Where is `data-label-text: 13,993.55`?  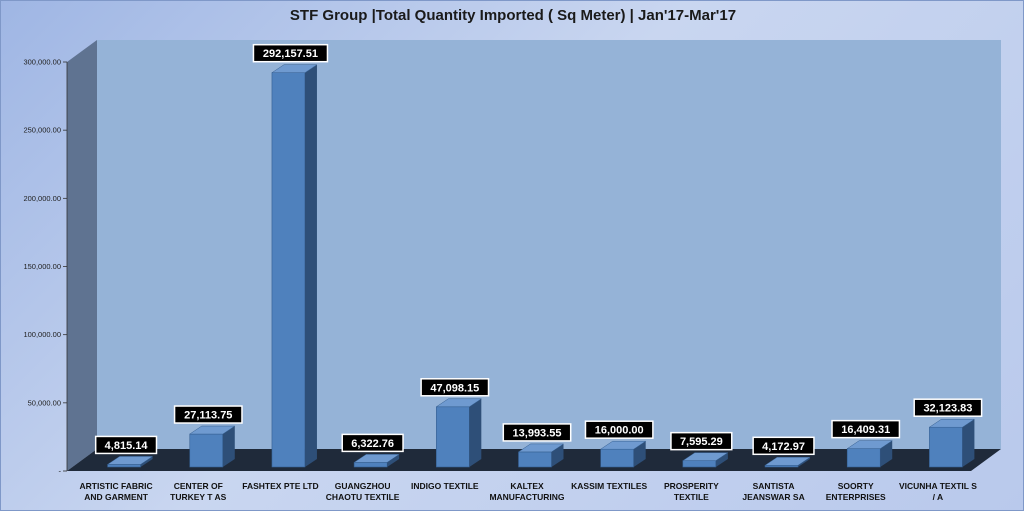 data-label-text: 13,993.55 is located at coordinates (537, 433).